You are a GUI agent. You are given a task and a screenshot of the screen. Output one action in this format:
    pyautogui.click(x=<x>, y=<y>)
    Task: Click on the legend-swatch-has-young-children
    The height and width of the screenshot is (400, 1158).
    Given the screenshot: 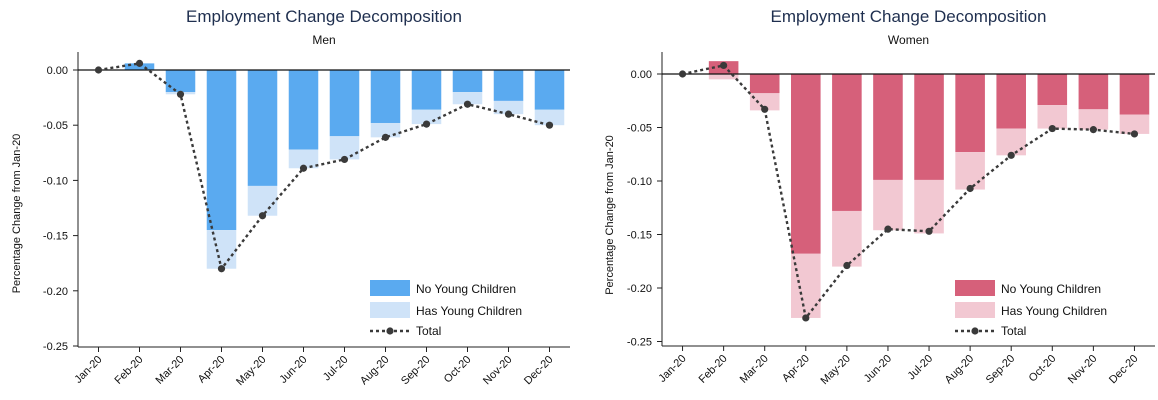 What is the action you would take?
    pyautogui.click(x=390, y=310)
    